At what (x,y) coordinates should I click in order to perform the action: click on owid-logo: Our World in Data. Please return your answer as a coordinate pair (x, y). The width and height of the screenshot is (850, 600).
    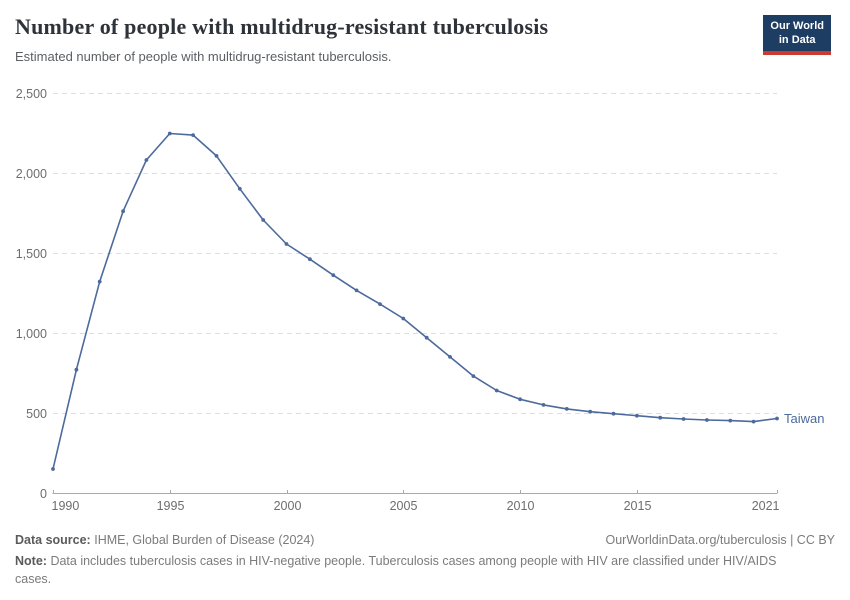
    Looking at the image, I should click on (797, 35).